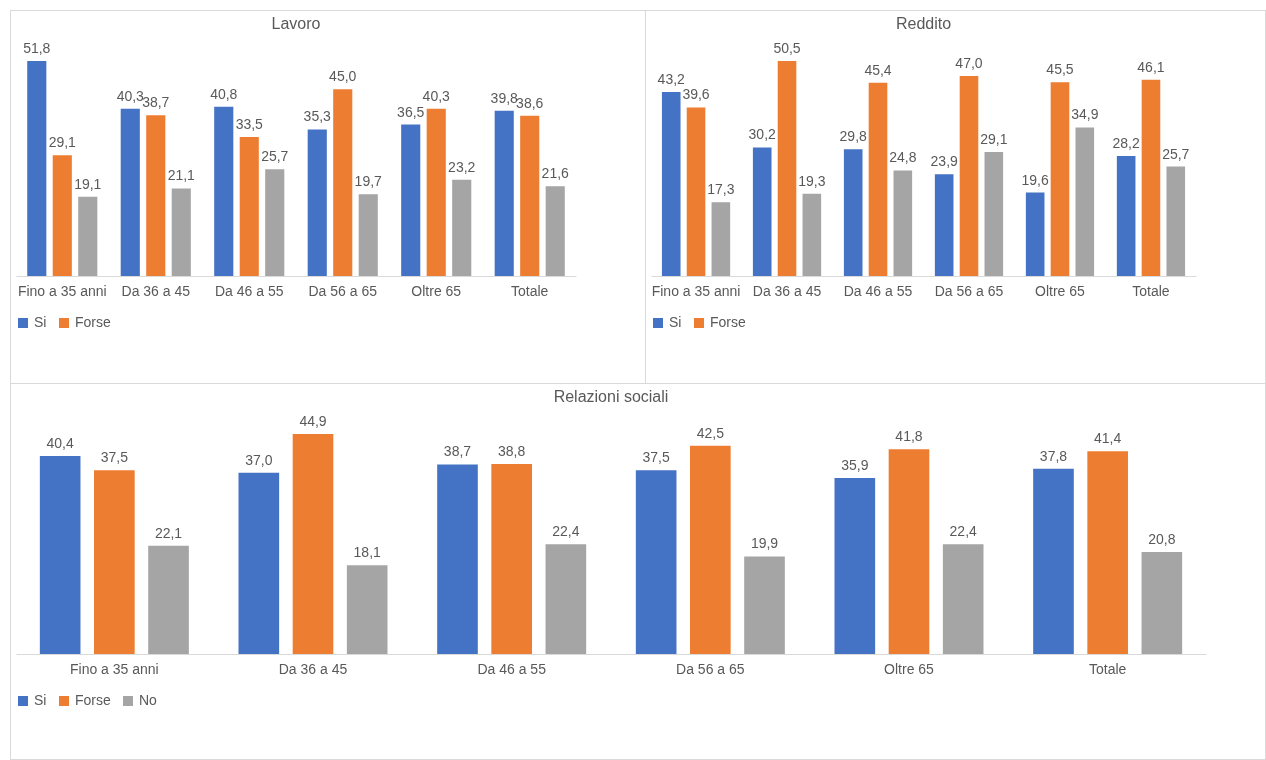 This screenshot has height=760, width=1266. Describe the element at coordinates (675, 322) in the screenshot. I see `legend-label: Si` at that location.